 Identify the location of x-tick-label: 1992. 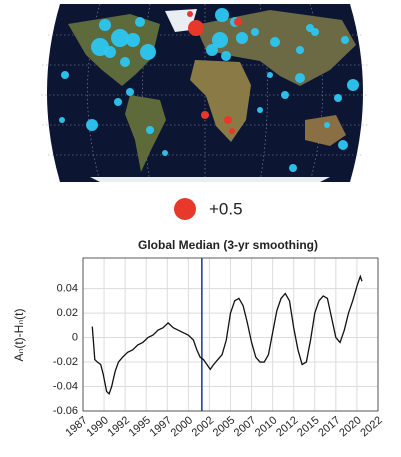
(118, 426).